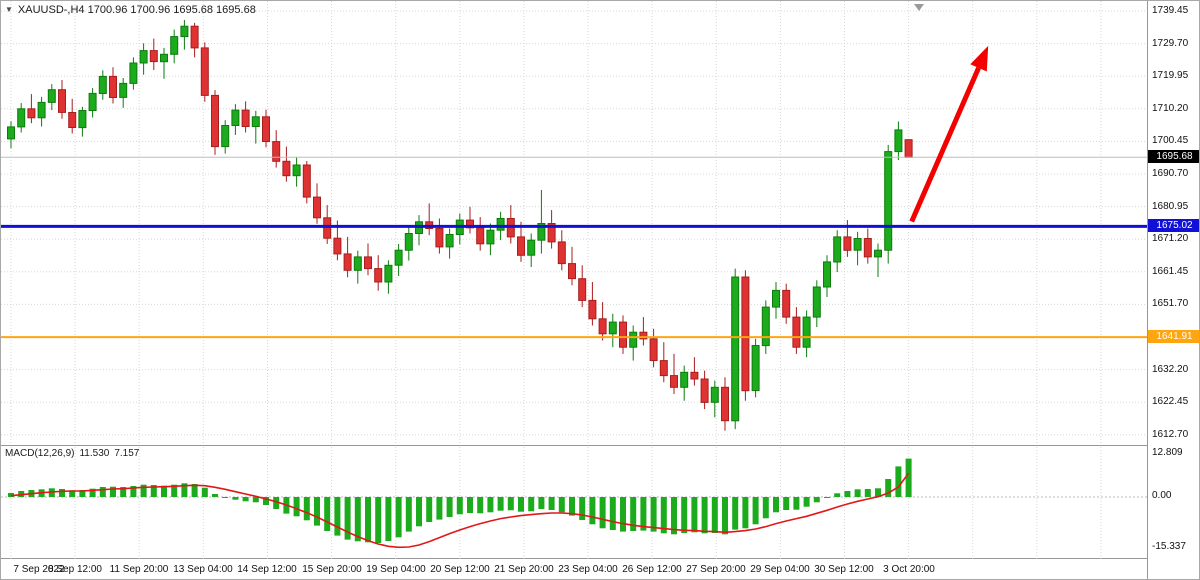 The image size is (1200, 580). I want to click on dropdown-arrow-icon: ▼, so click(9, 9).